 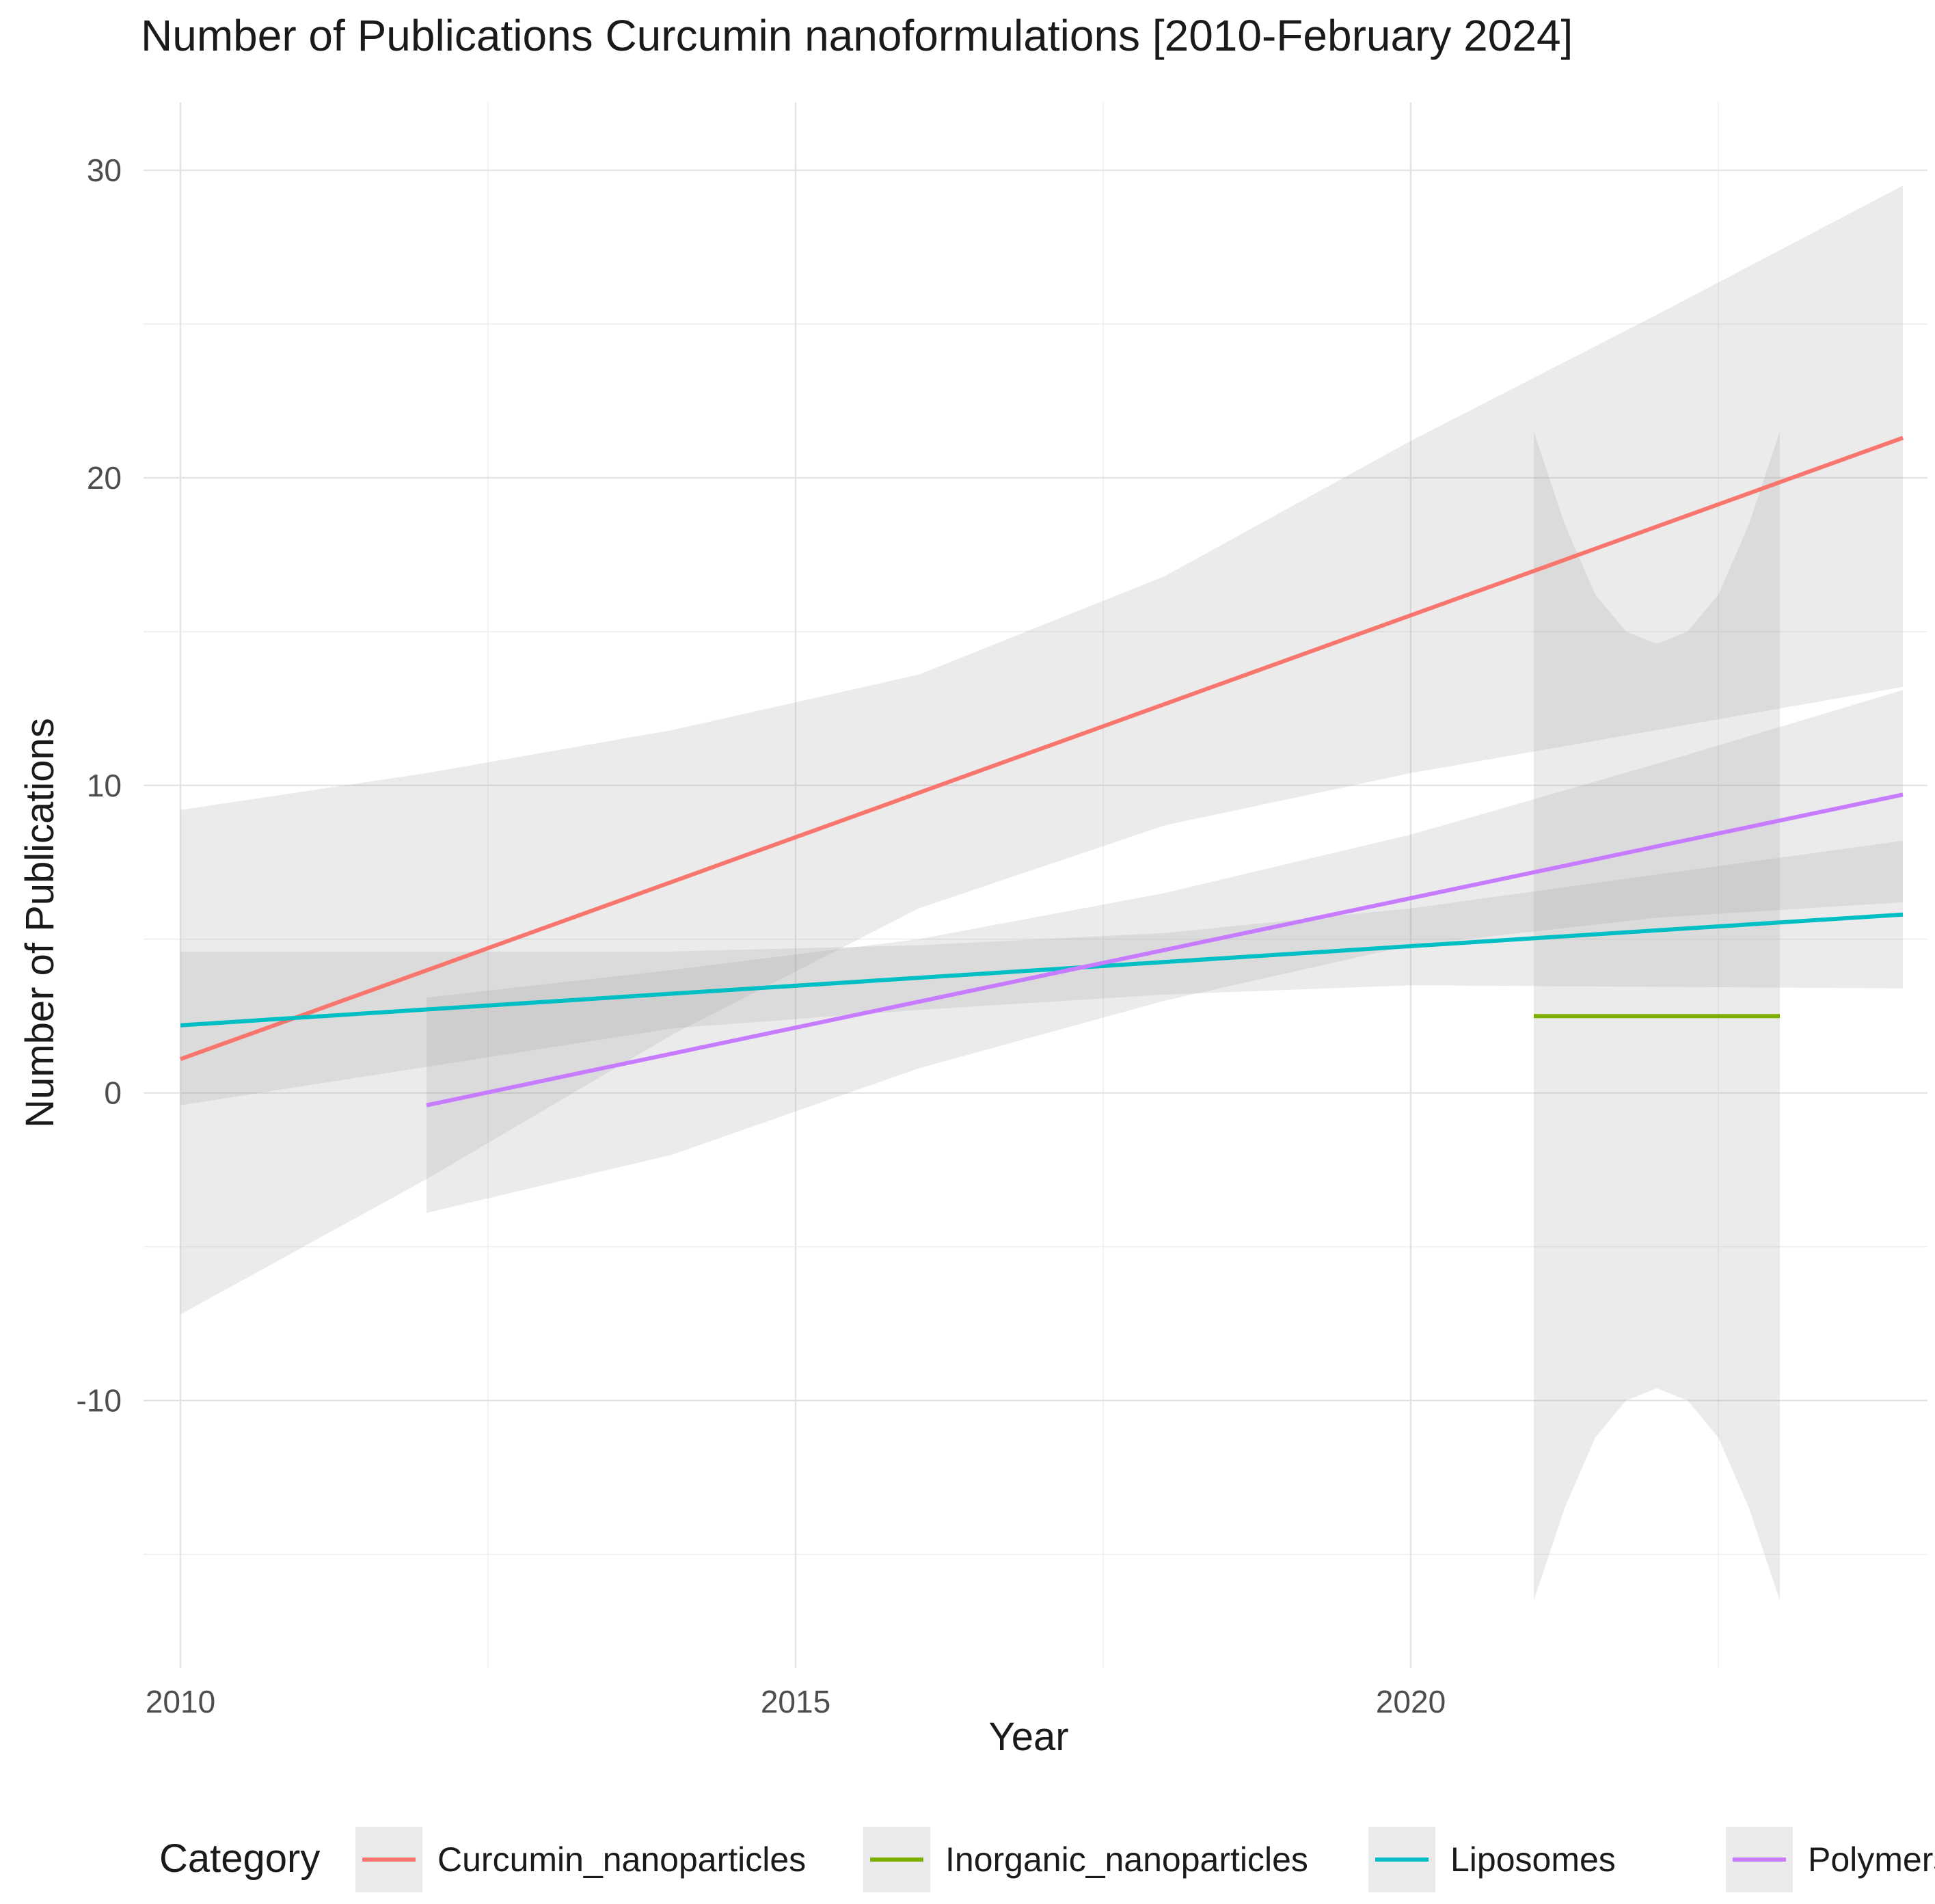 I want to click on x-tick-label: 2020, so click(x=1411, y=1701).